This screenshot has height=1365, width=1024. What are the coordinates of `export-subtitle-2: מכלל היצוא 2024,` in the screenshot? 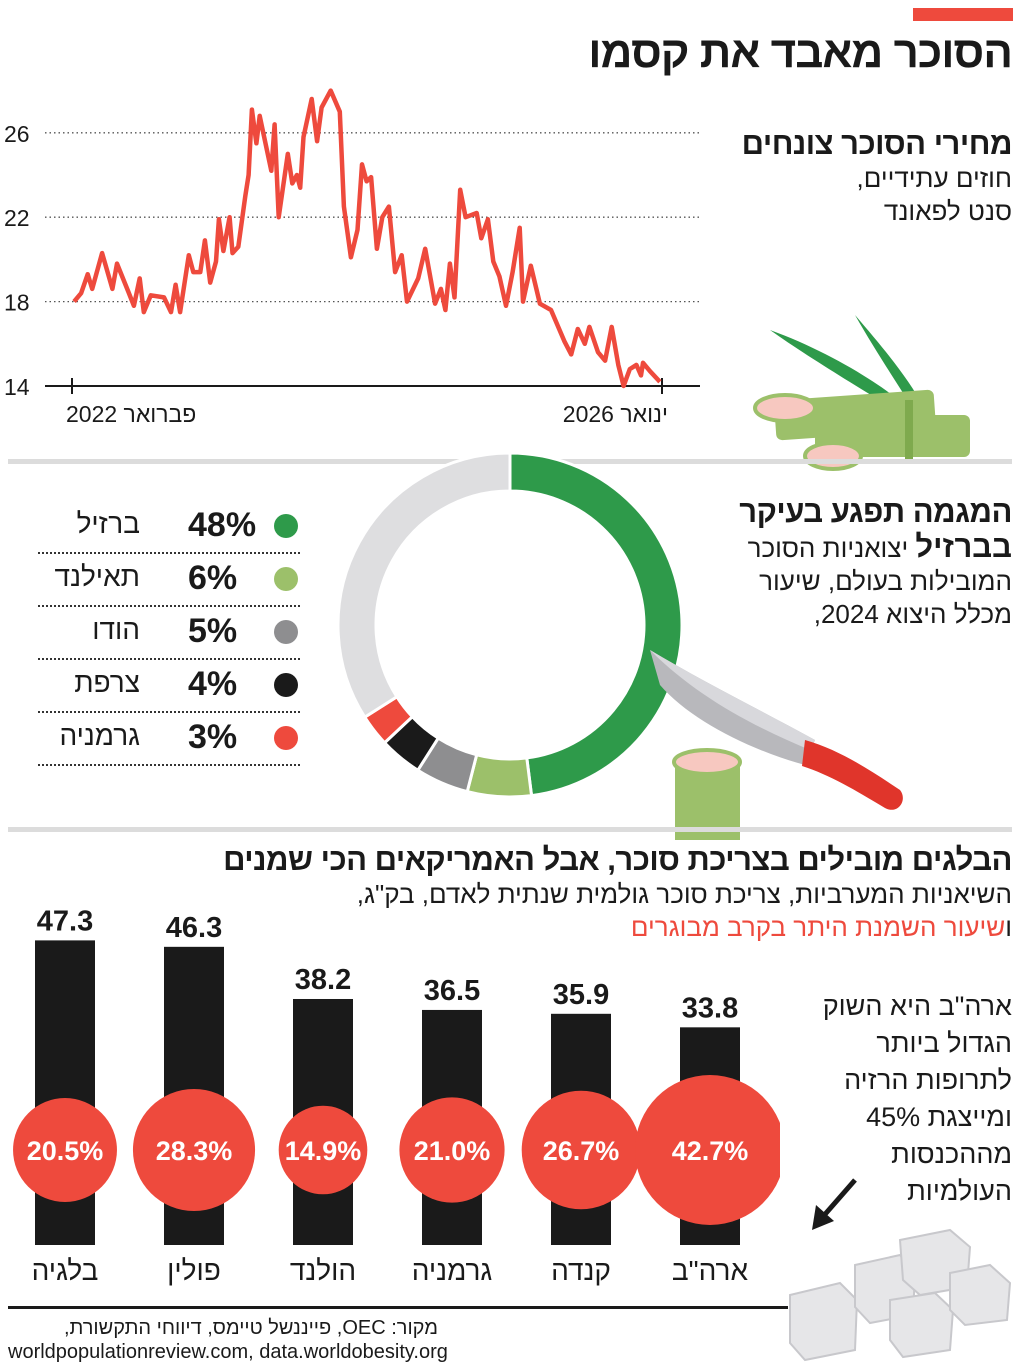 It's located at (912, 614).